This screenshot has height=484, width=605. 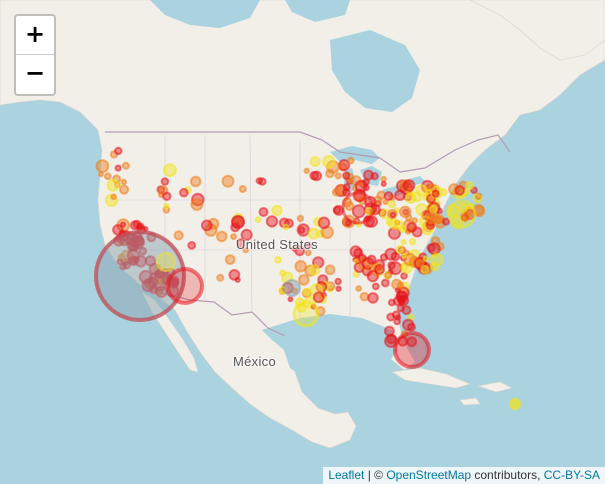 I want to click on leaflet-link: Leaflet, so click(x=346, y=475).